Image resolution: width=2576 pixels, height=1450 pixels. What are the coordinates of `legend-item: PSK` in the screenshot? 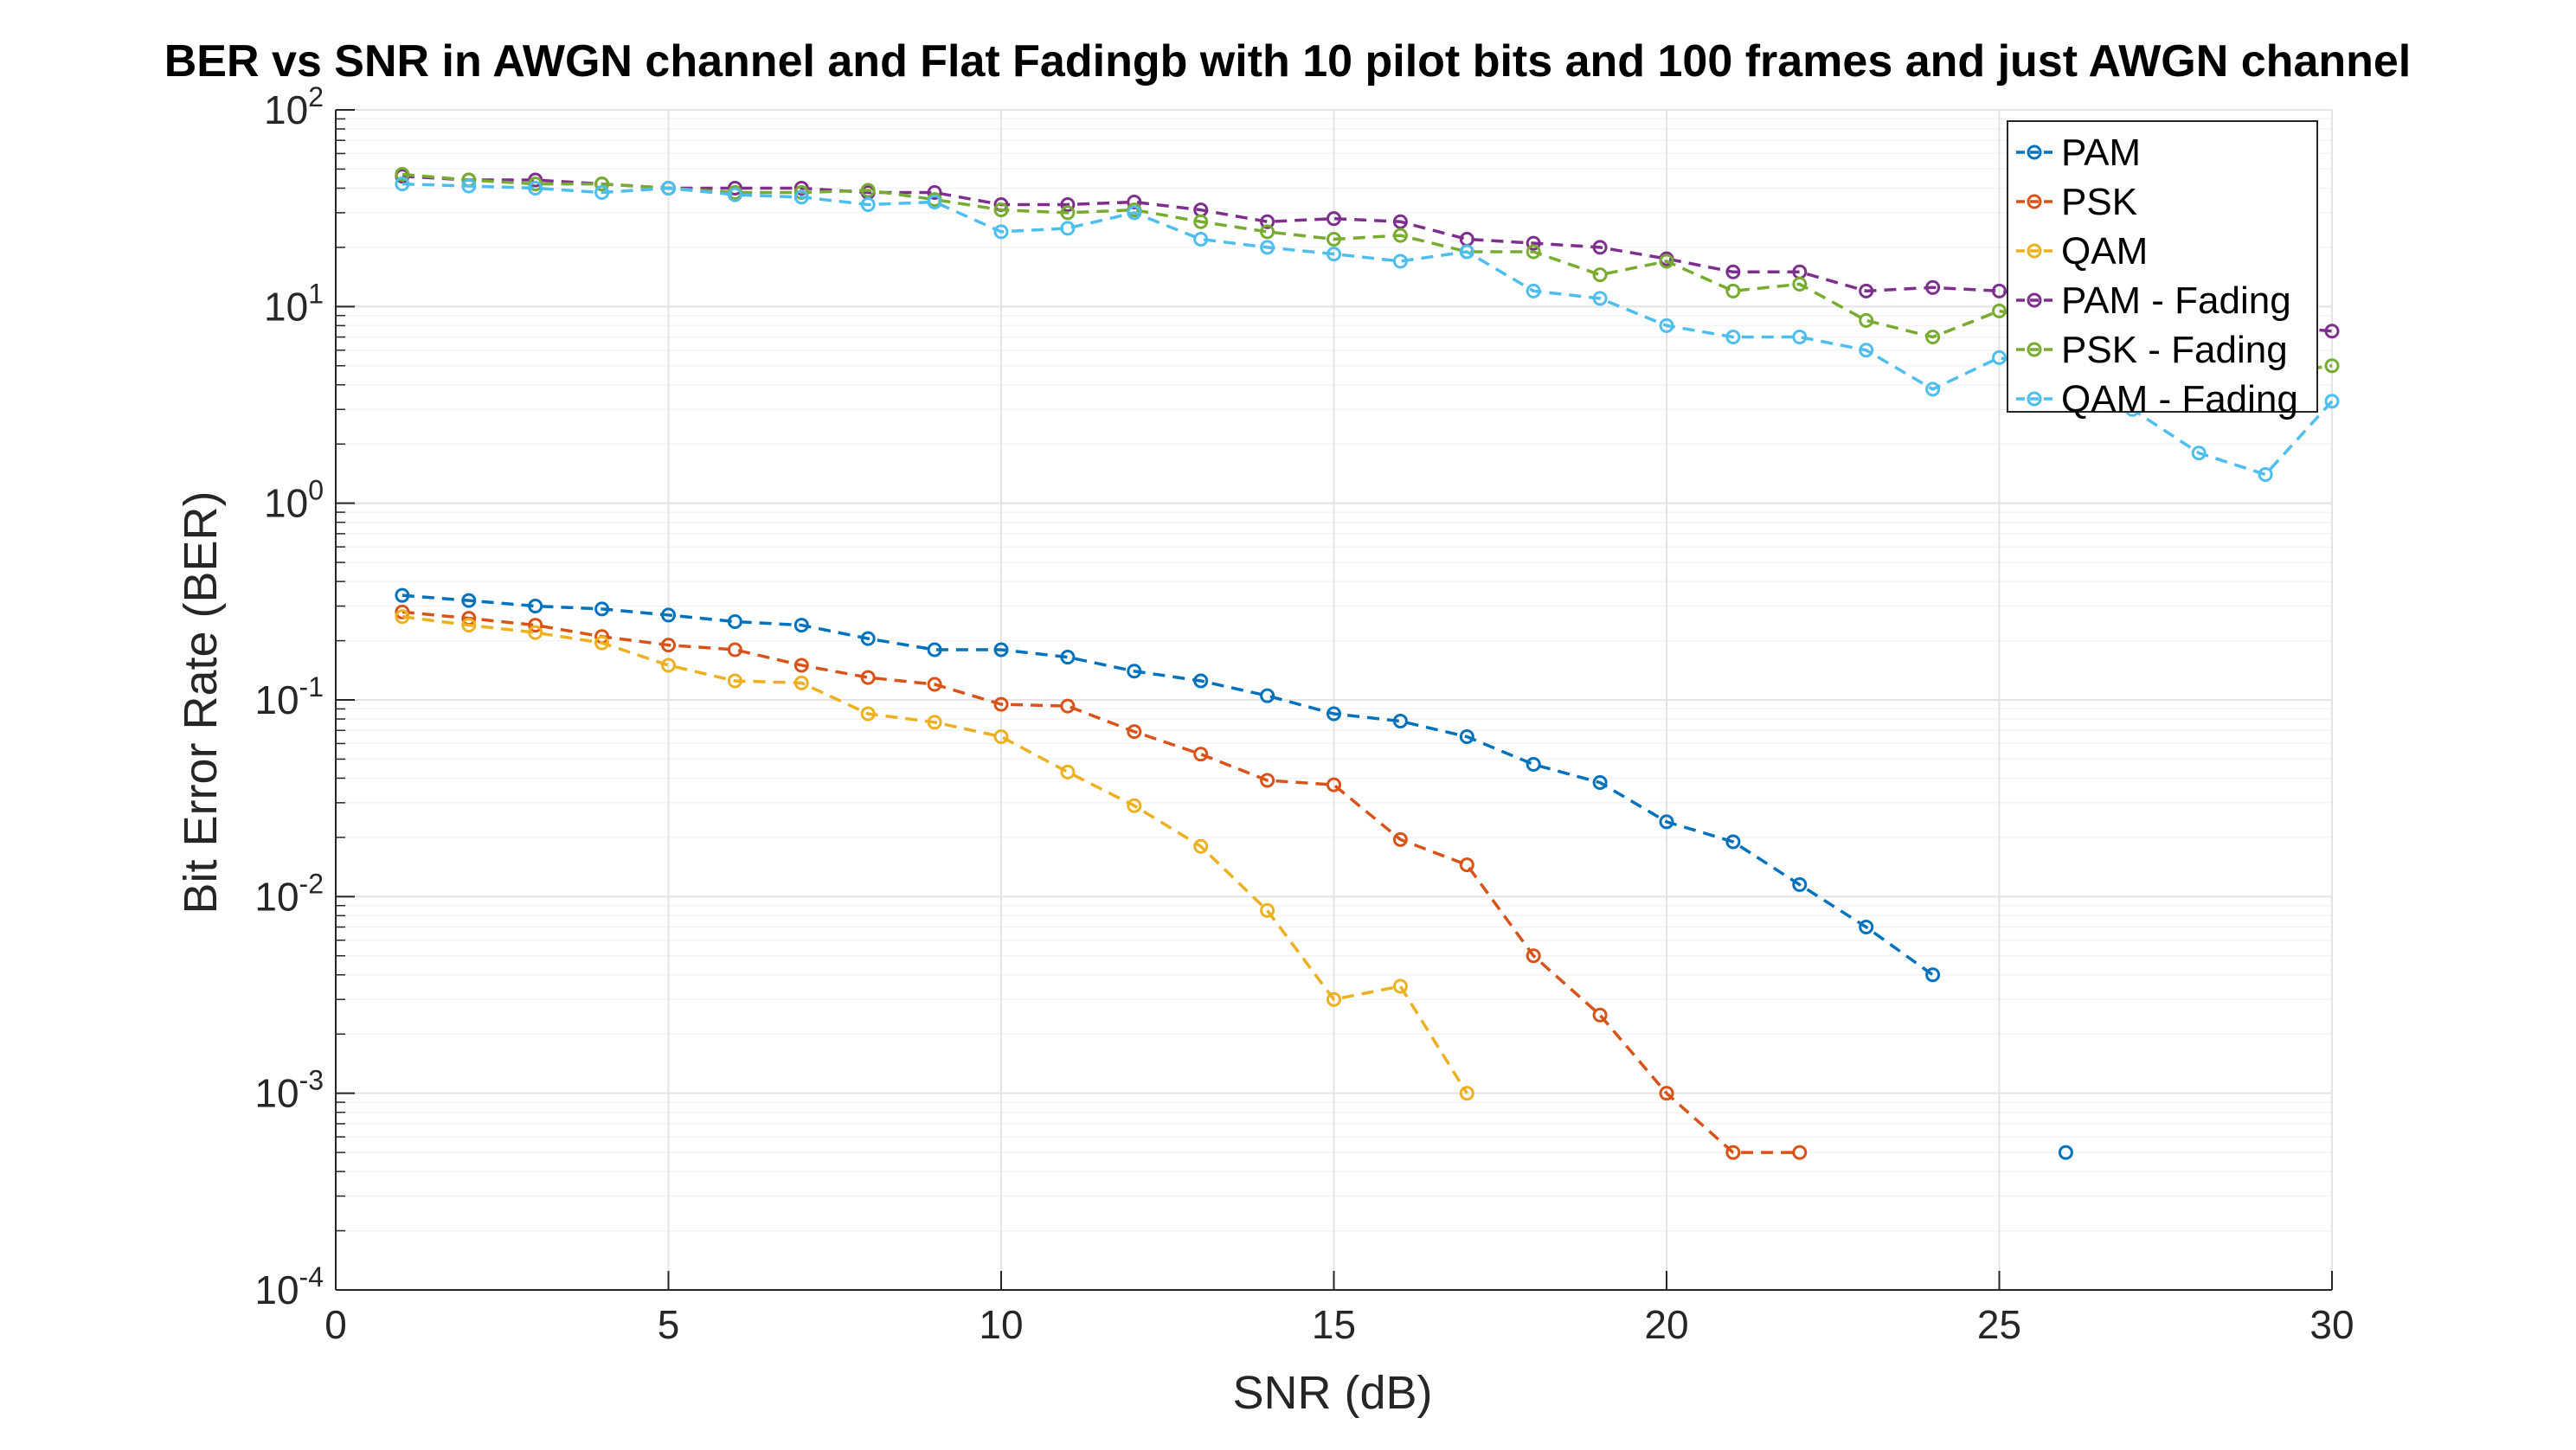 It's located at (2077, 202).